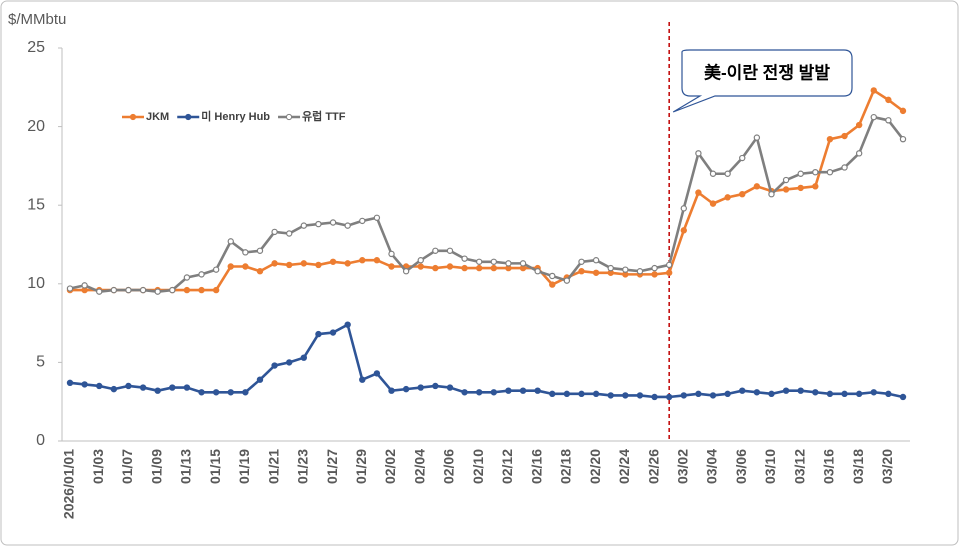 The height and width of the screenshot is (547, 960). I want to click on x-tick-label: 02/20, so click(595, 466).